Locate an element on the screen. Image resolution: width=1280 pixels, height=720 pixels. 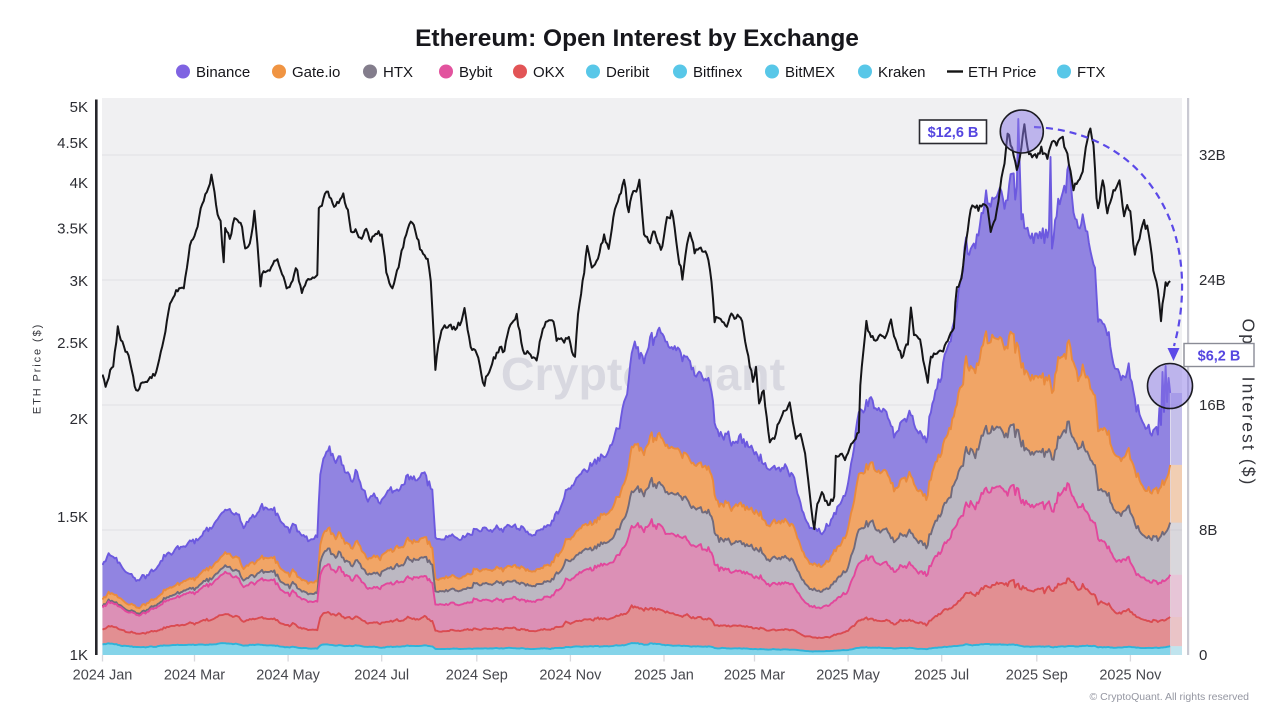
svg-text: 2025 Mar is located at coordinates (754, 676).